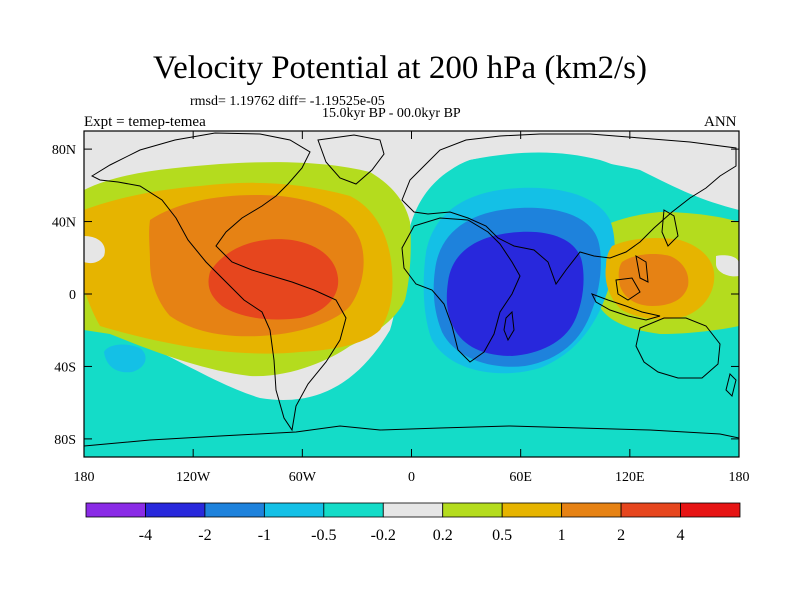 This screenshot has height=600, width=800. I want to click on coastline-greenland, so click(351, 159).